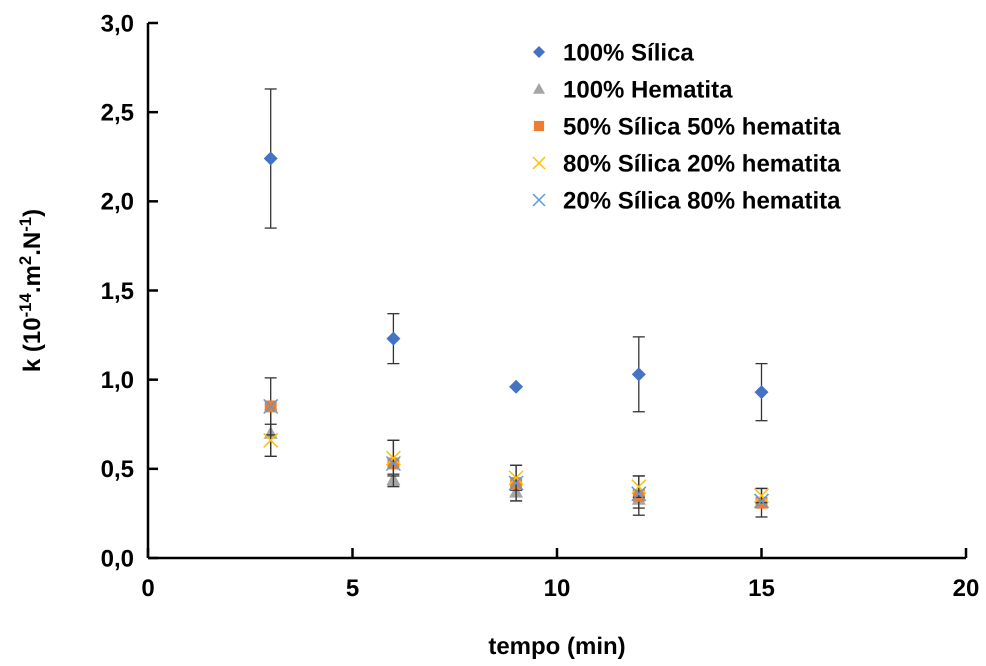 The height and width of the screenshot is (666, 986). I want to click on y-tick-label: 2,0, so click(117, 202).